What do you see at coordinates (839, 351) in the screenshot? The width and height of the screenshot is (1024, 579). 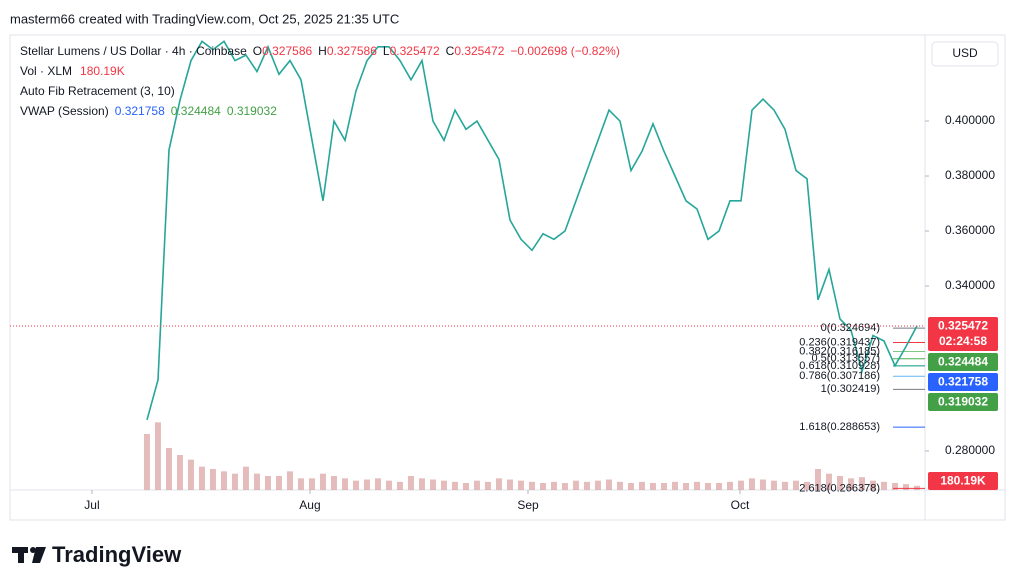 I see `fib-label: 0.382(0.316185)` at bounding box center [839, 351].